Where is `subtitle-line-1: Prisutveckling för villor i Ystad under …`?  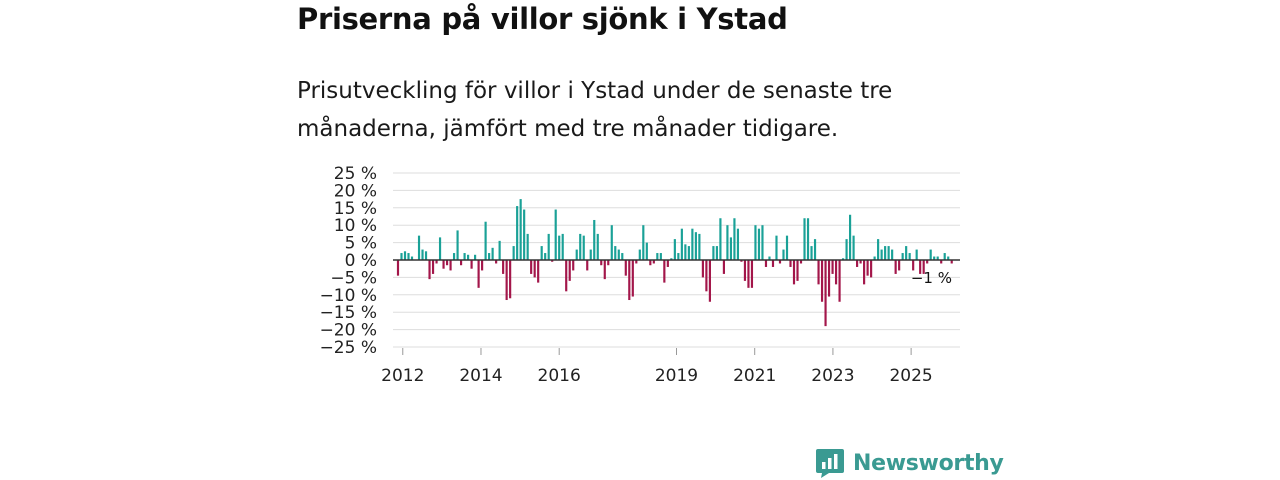
subtitle-line-1: Prisutveckling för villor i Ystad under … is located at coordinates (595, 91).